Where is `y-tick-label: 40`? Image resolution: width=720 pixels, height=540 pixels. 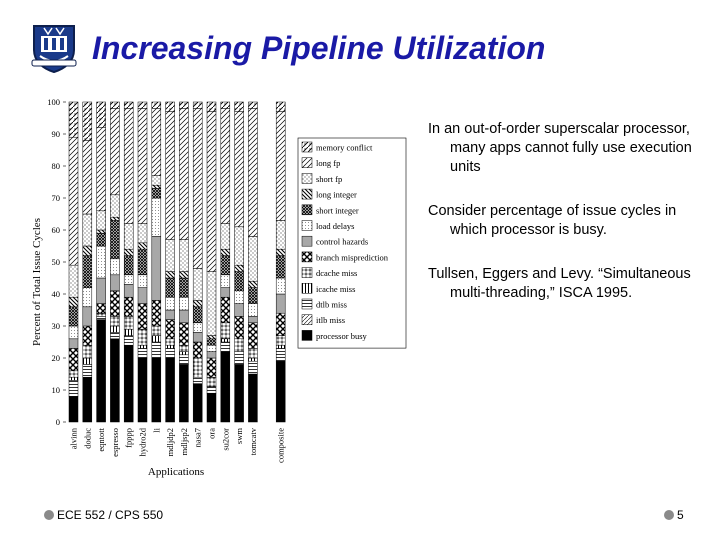 y-tick-label: 40 is located at coordinates (56, 294).